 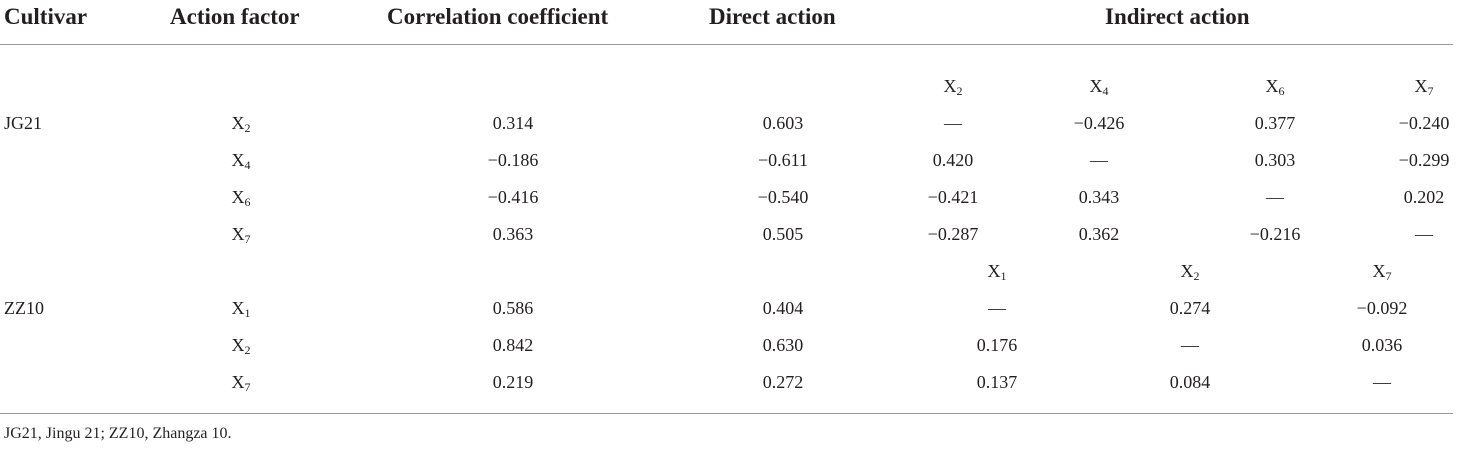 I want to click on indirect-action-cell: −0.092, so click(x=1382, y=308).